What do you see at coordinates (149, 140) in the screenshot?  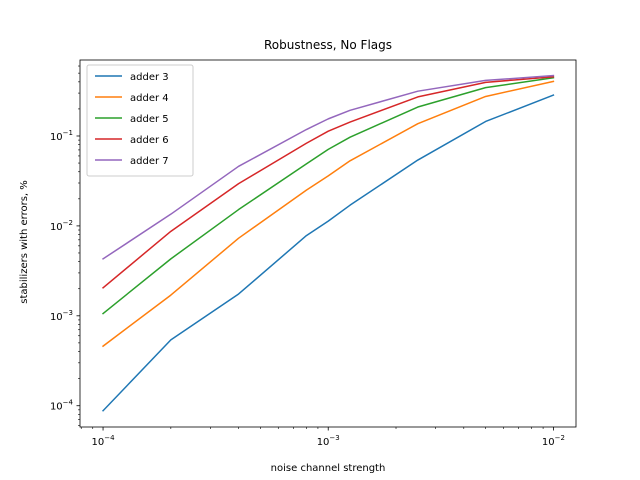 I see `legend-label: adder 6` at bounding box center [149, 140].